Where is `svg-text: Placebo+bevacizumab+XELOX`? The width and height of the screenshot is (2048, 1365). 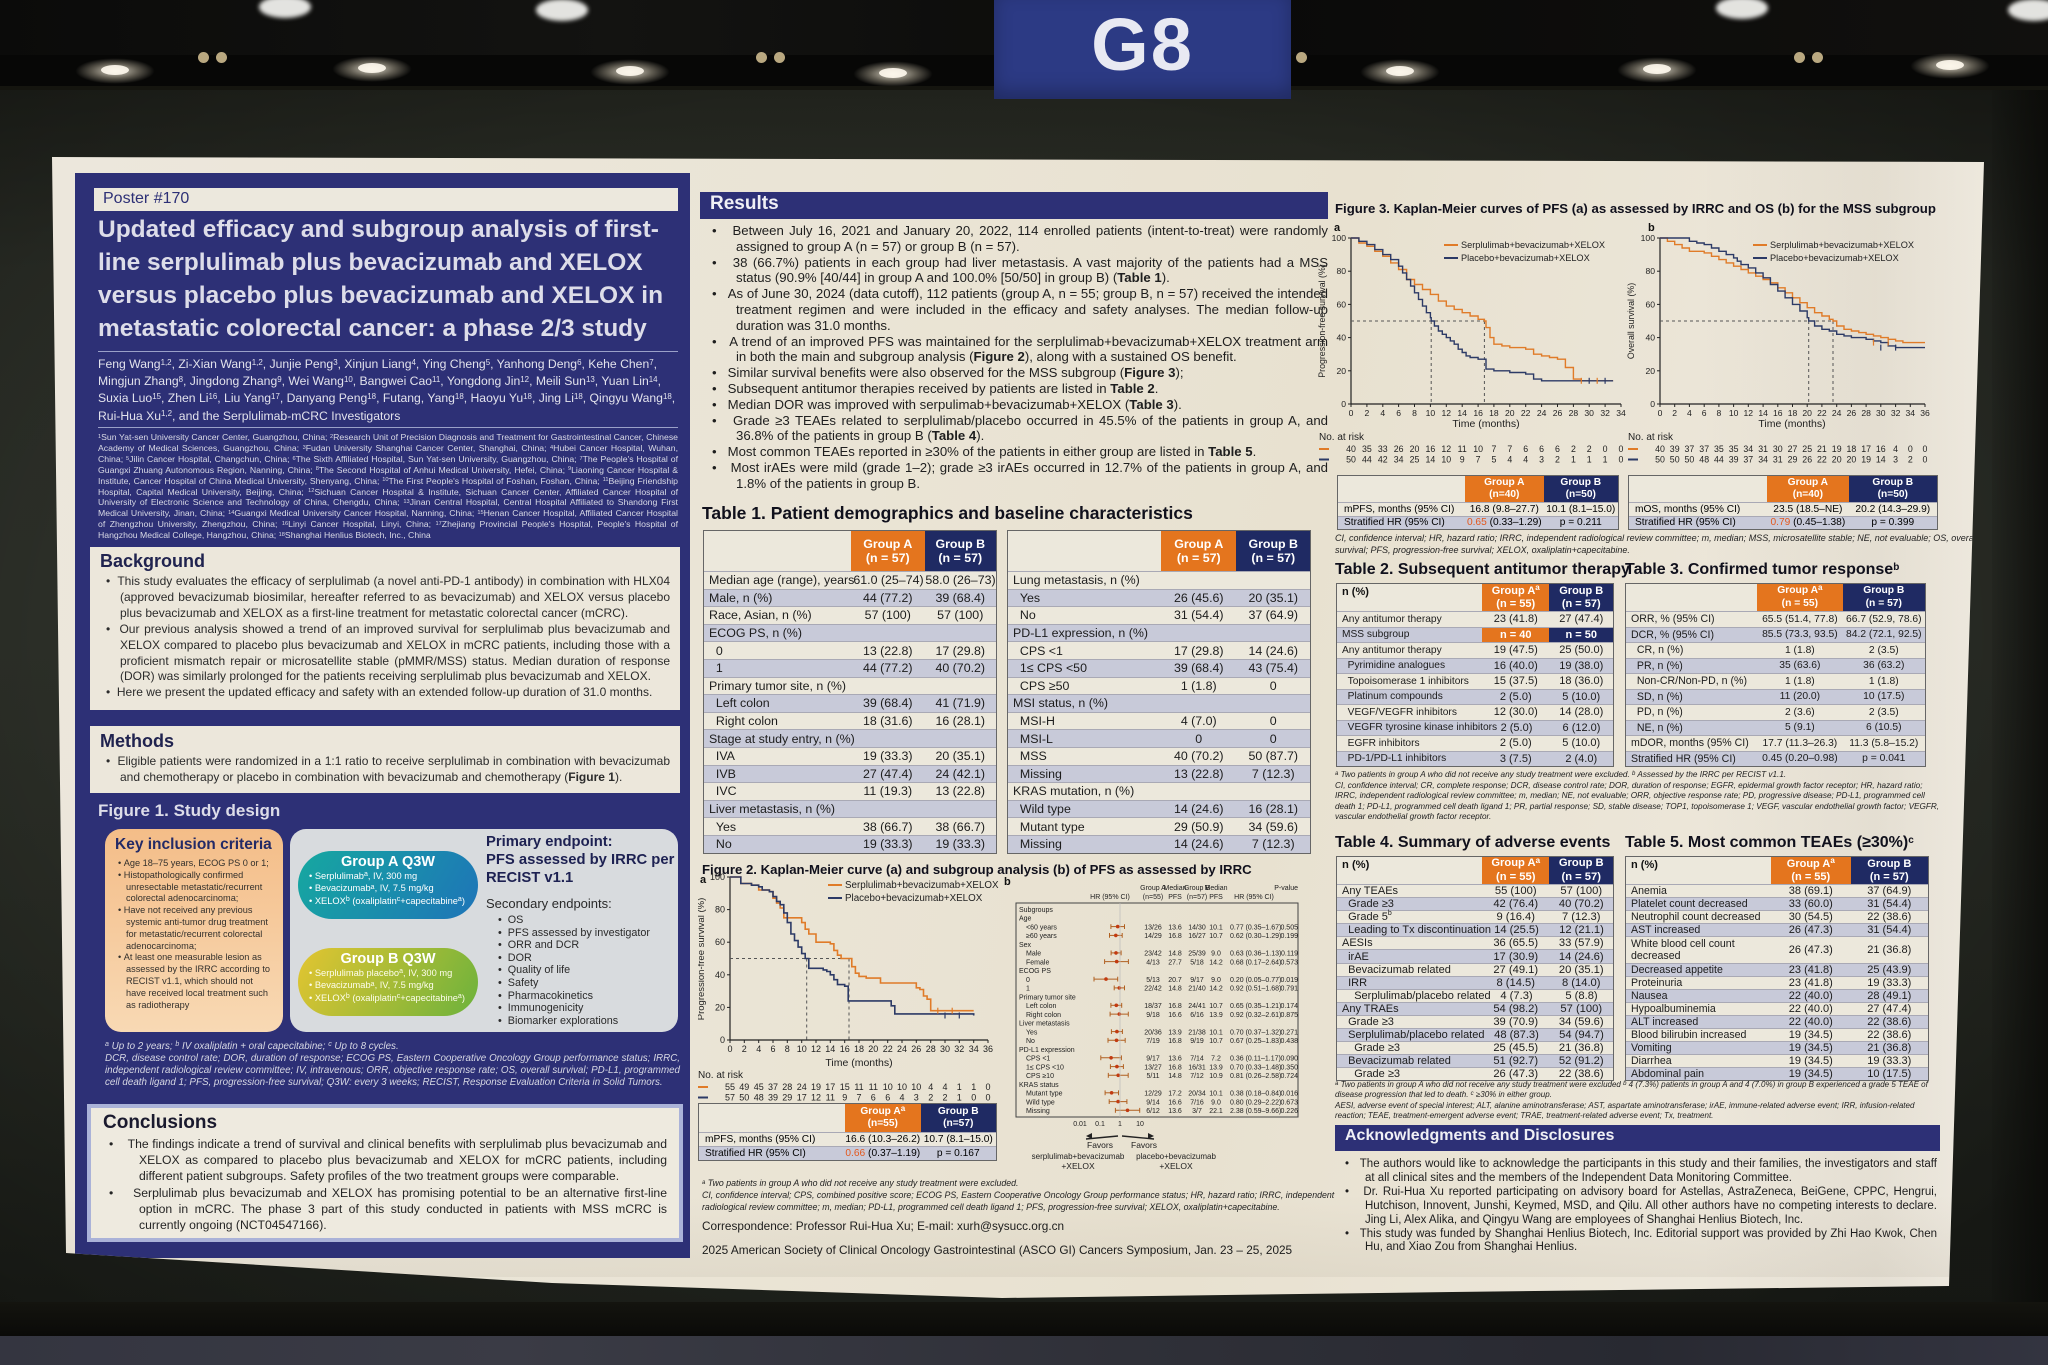
svg-text: Placebo+bevacizumab+XELOX is located at coordinates (914, 898).